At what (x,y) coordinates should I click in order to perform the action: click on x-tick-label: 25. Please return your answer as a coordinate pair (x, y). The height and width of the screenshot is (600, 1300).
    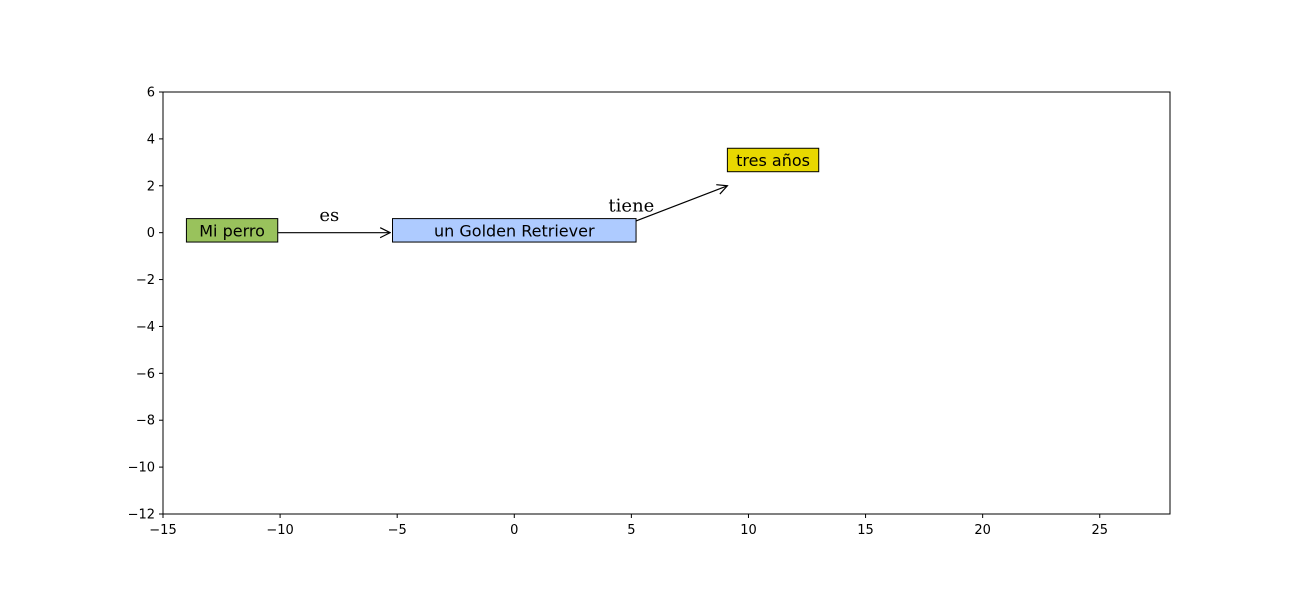
    Looking at the image, I should click on (1099, 530).